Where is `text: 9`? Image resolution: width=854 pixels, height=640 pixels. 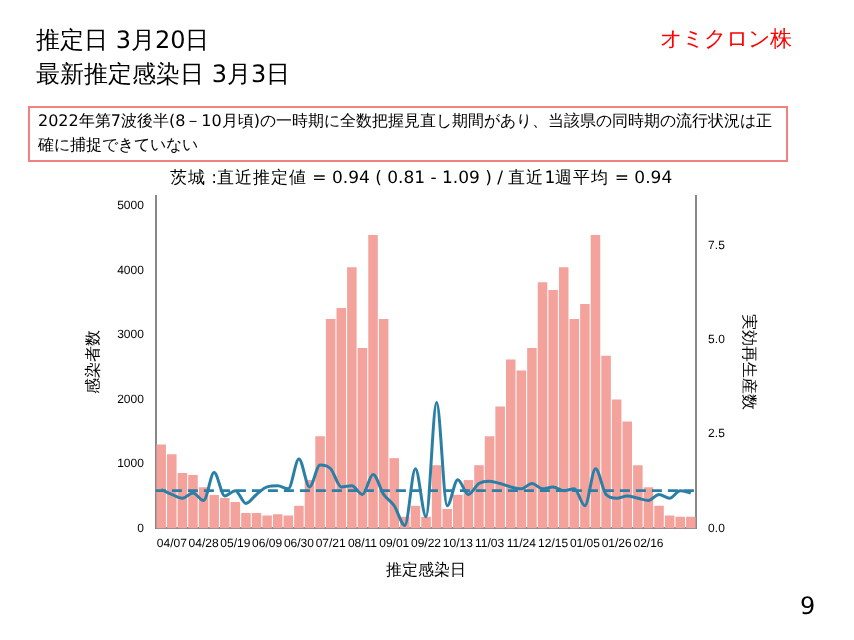 text: 9 is located at coordinates (808, 606).